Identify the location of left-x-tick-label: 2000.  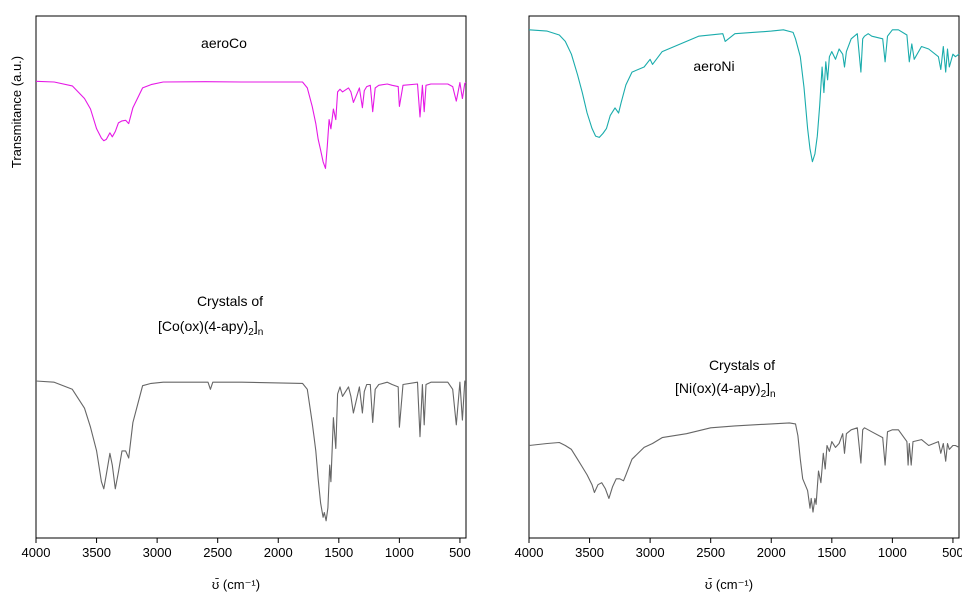
(278, 552).